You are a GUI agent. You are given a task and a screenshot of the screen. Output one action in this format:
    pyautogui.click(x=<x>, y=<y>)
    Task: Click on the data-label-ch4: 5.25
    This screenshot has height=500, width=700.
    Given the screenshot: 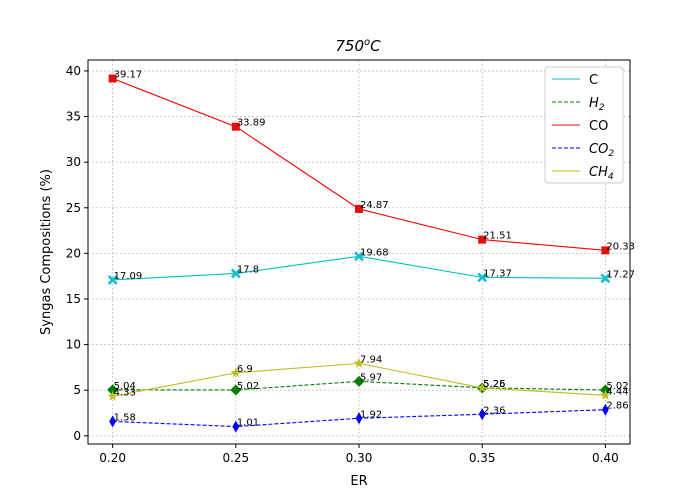 What is the action you would take?
    pyautogui.click(x=494, y=384)
    